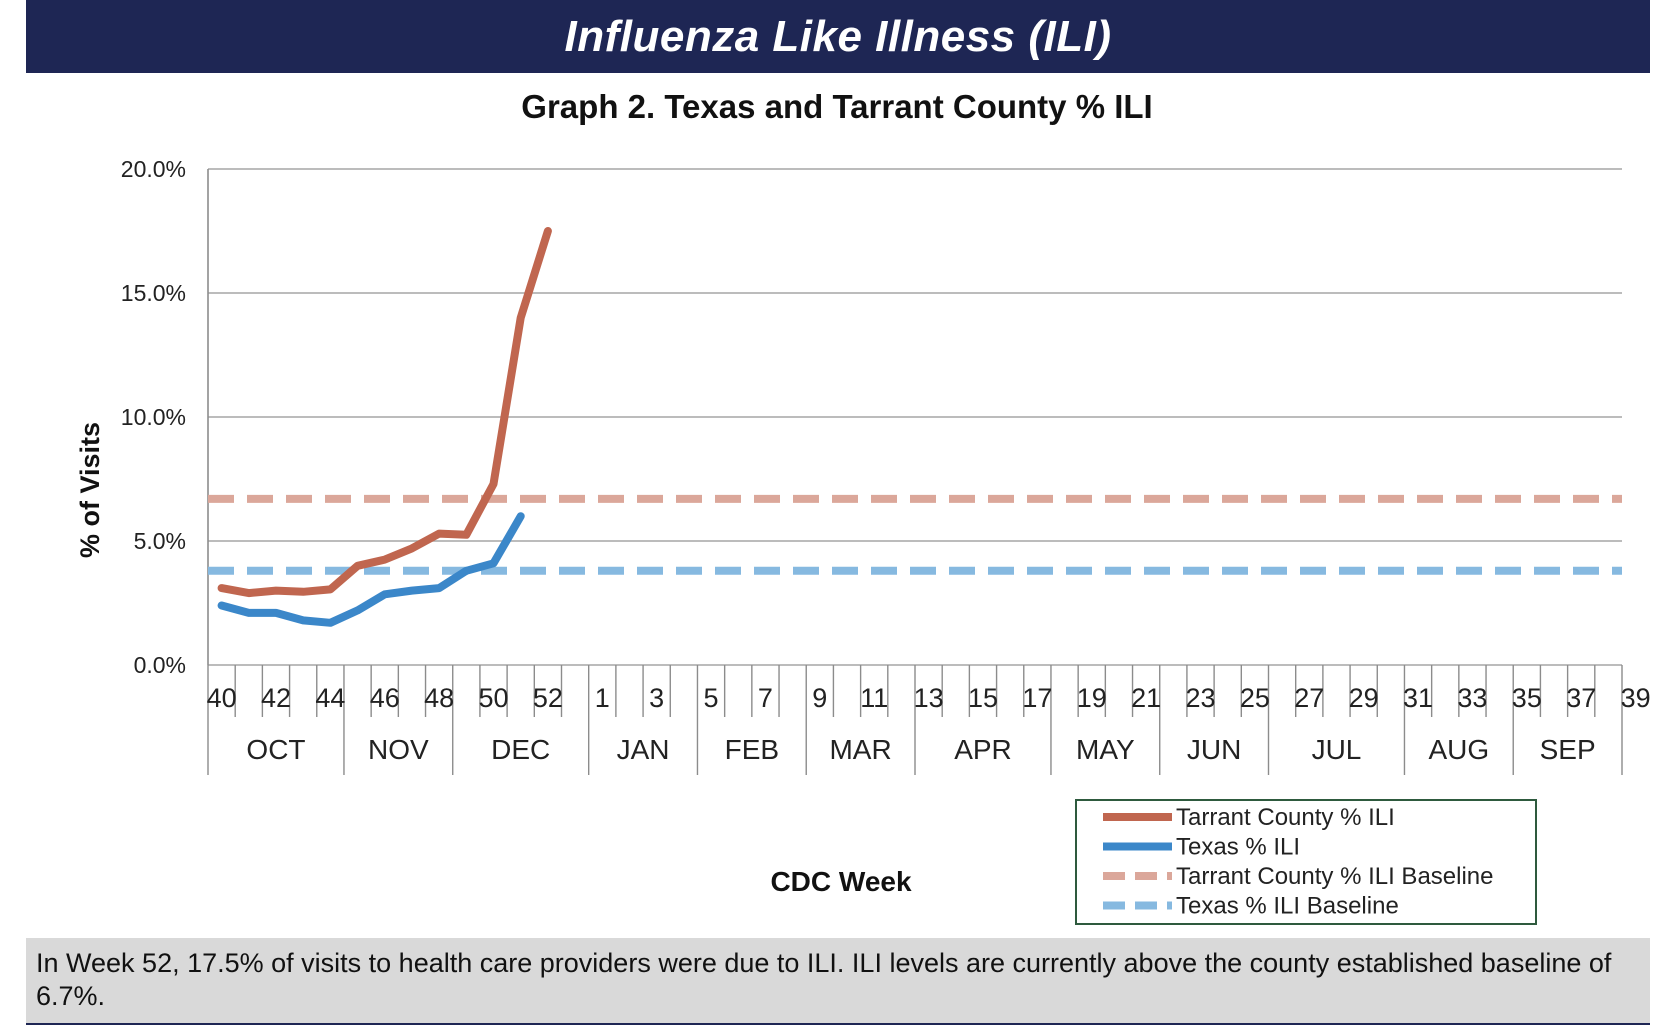  Describe the element at coordinates (1527, 698) in the screenshot. I see `x-week-label: 35` at that location.